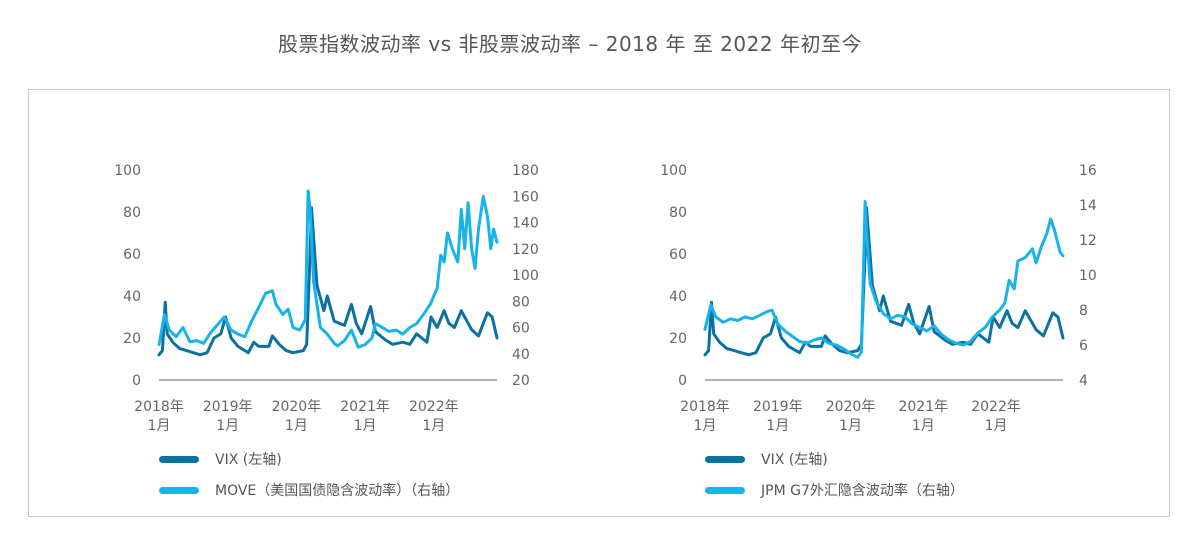  Describe the element at coordinates (525, 250) in the screenshot. I see `right-tick-label: 120` at that location.